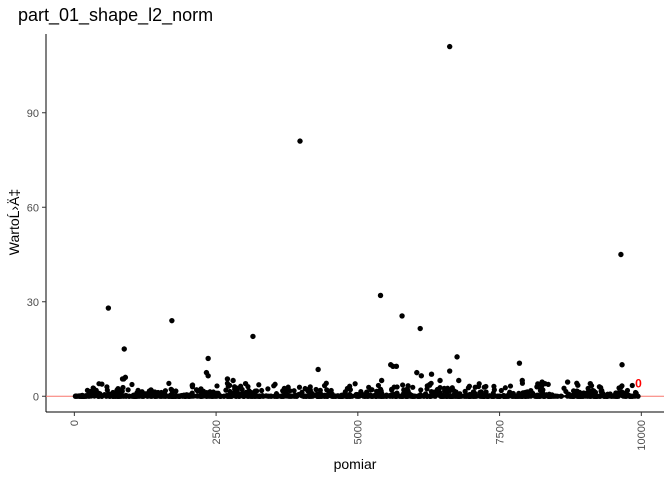 This screenshot has height=480, width=672. Describe the element at coordinates (642, 435) in the screenshot. I see `x-tick-label: 10000` at that location.